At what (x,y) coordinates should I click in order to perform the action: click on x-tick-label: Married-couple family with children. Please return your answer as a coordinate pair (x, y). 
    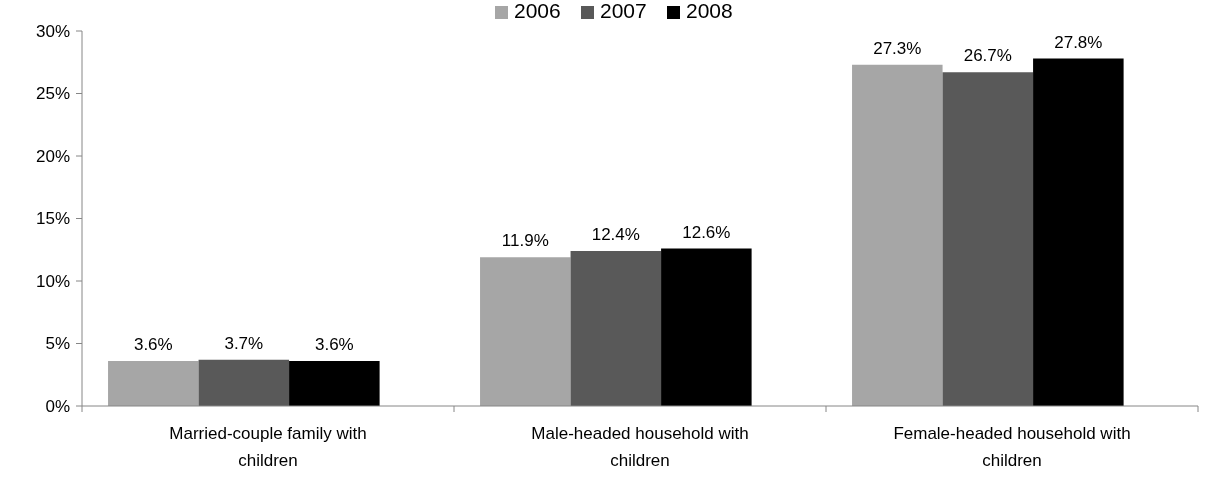
    Looking at the image, I should click on (268, 447).